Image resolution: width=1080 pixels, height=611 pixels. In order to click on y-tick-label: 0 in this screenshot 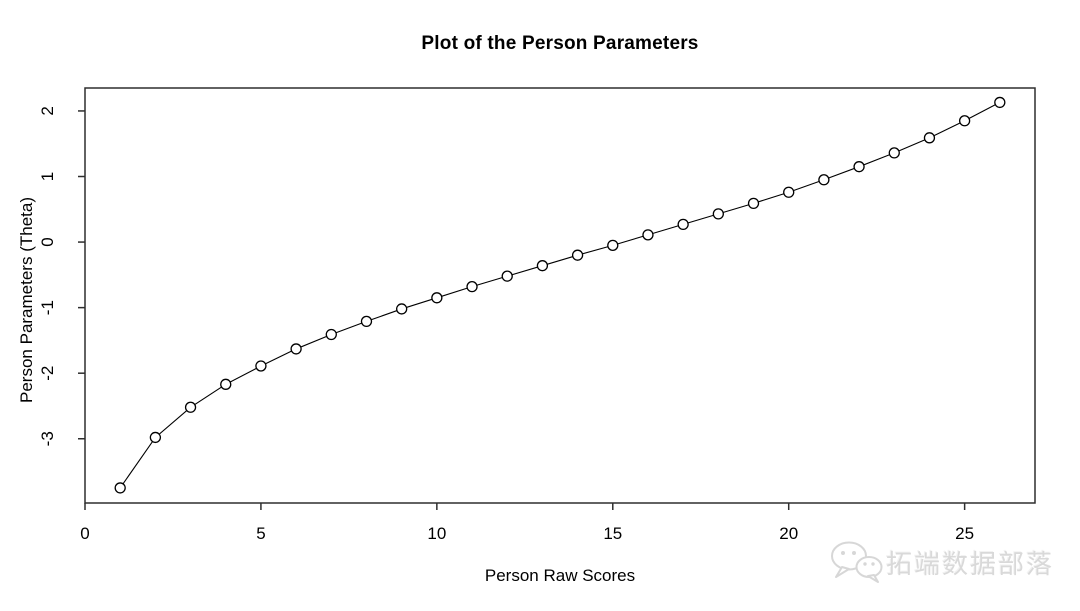, I will do `click(47, 241)`.